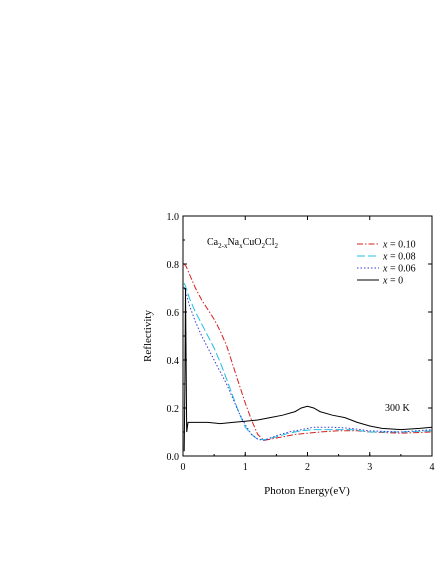  Describe the element at coordinates (264, 246) in the screenshot. I see `compound-sub3: 2` at that location.